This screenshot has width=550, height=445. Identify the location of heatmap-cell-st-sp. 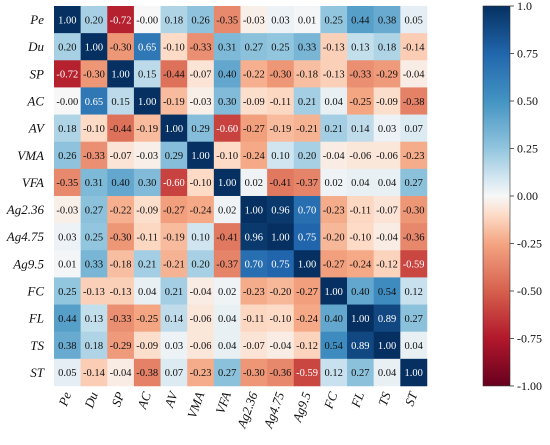
(121, 372).